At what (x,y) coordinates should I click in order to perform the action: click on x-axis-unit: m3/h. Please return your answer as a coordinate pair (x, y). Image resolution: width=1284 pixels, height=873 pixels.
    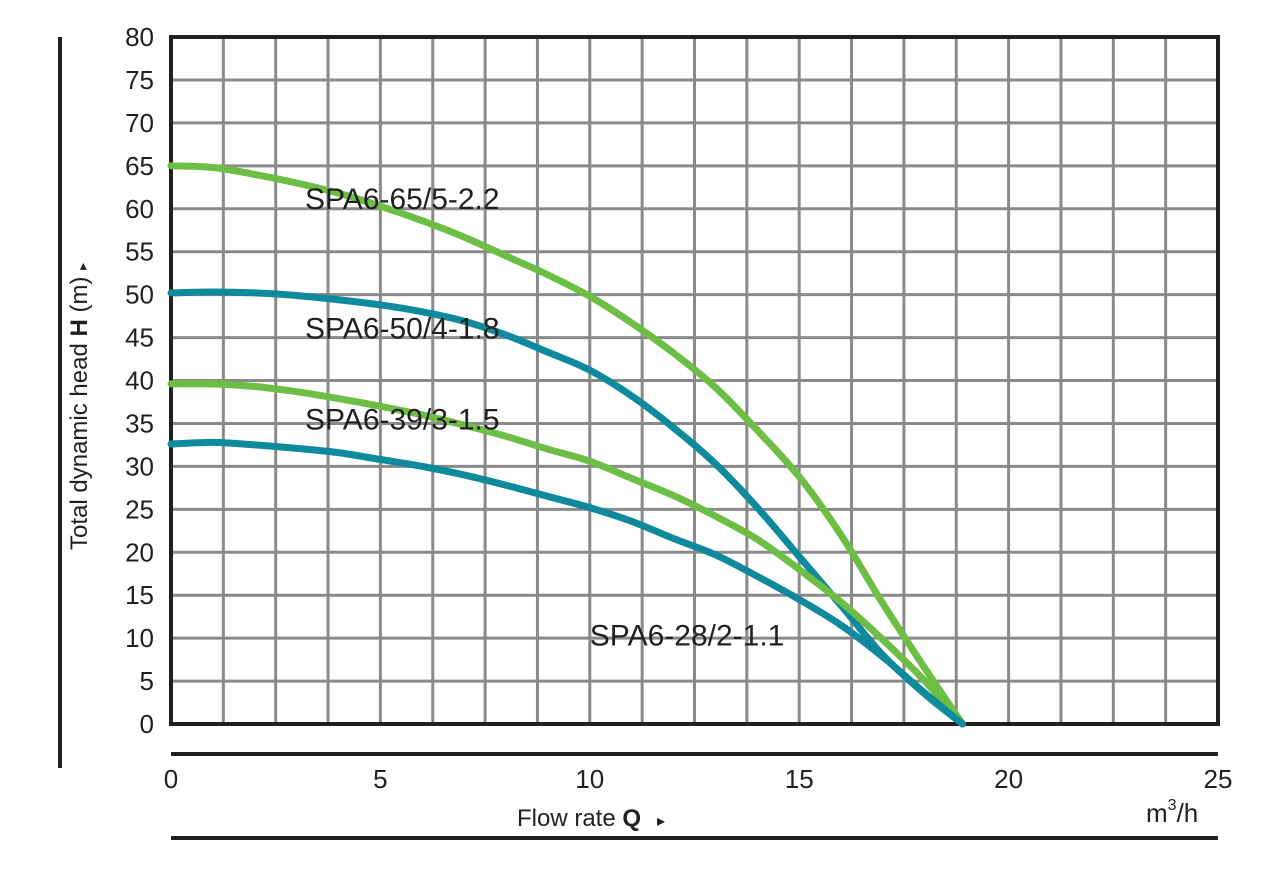
    Looking at the image, I should click on (1172, 812).